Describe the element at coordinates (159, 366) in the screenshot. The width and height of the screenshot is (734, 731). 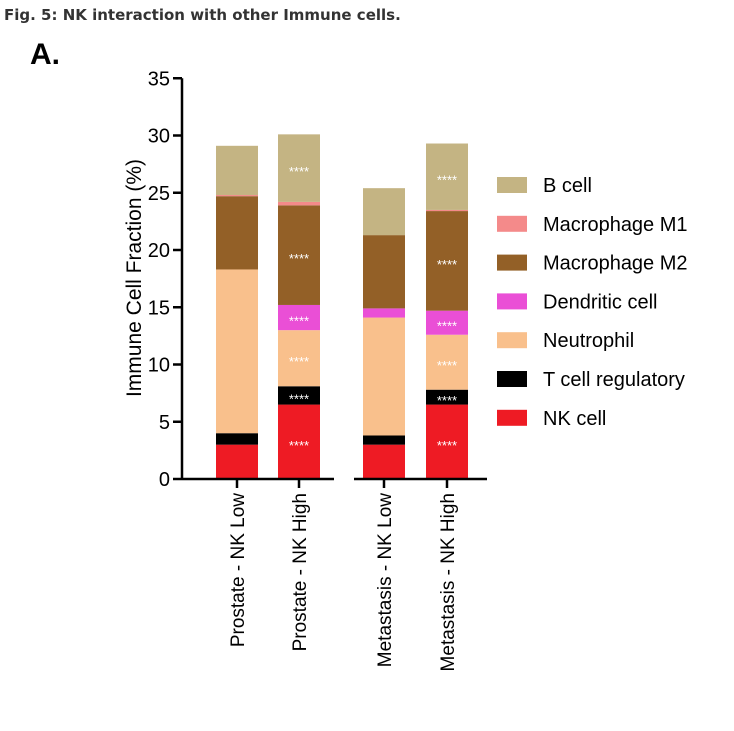
I see `y-tick-label: 10` at that location.